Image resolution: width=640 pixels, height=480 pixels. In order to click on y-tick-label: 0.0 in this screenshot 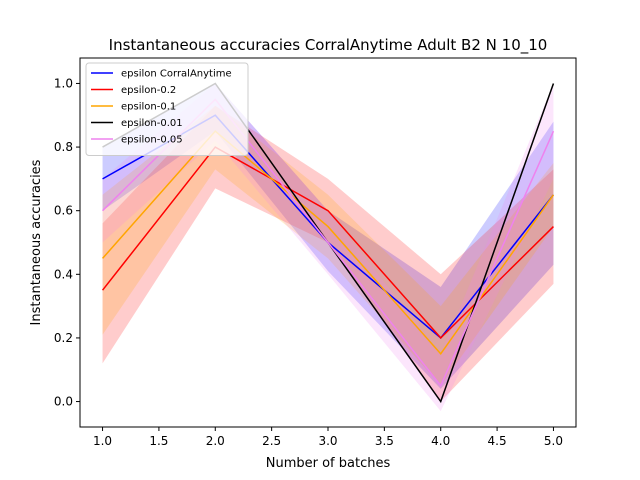, I will do `click(63, 402)`.